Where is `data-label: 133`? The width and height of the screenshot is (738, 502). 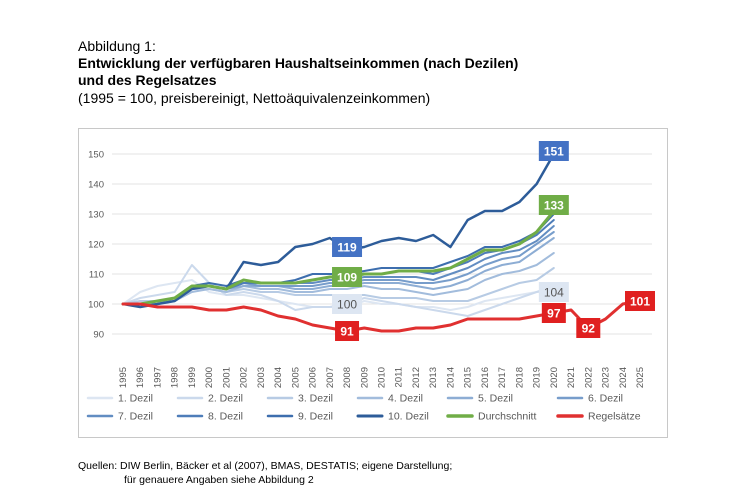 data-label: 133 is located at coordinates (554, 206).